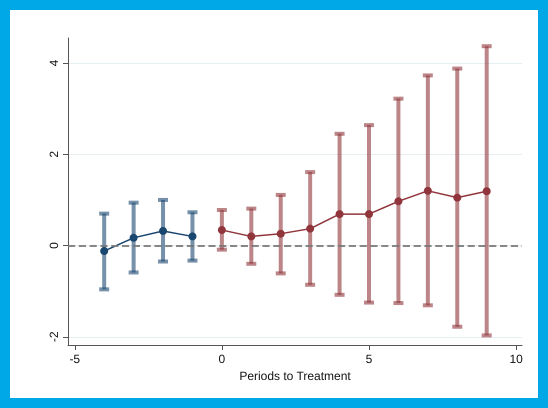 The width and height of the screenshot is (548, 408). What do you see at coordinates (54, 154) in the screenshot?
I see `y-tick-label: 2` at bounding box center [54, 154].